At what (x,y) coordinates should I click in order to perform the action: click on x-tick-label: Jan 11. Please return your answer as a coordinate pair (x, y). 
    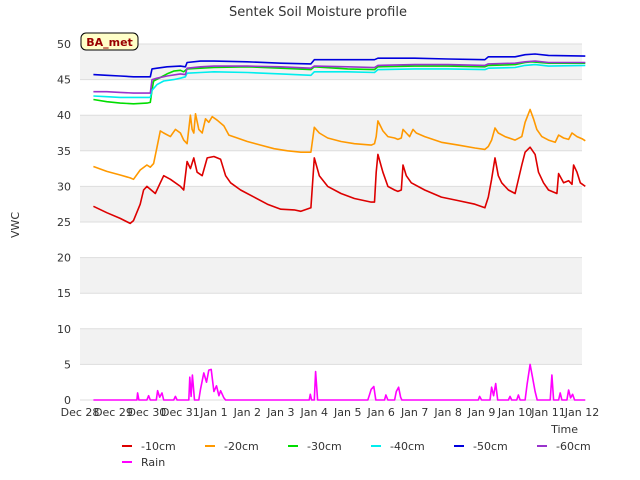
    Looking at the image, I should click on (547, 412).